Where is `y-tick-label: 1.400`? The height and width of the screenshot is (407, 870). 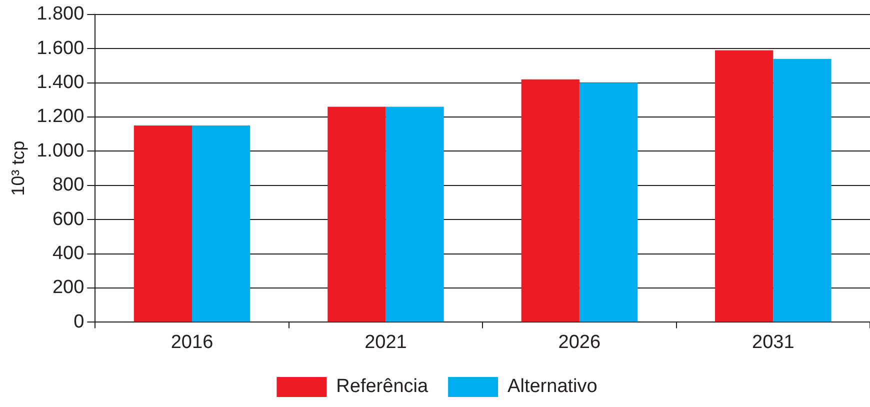
y-tick-label: 1.400 is located at coordinates (60, 83).